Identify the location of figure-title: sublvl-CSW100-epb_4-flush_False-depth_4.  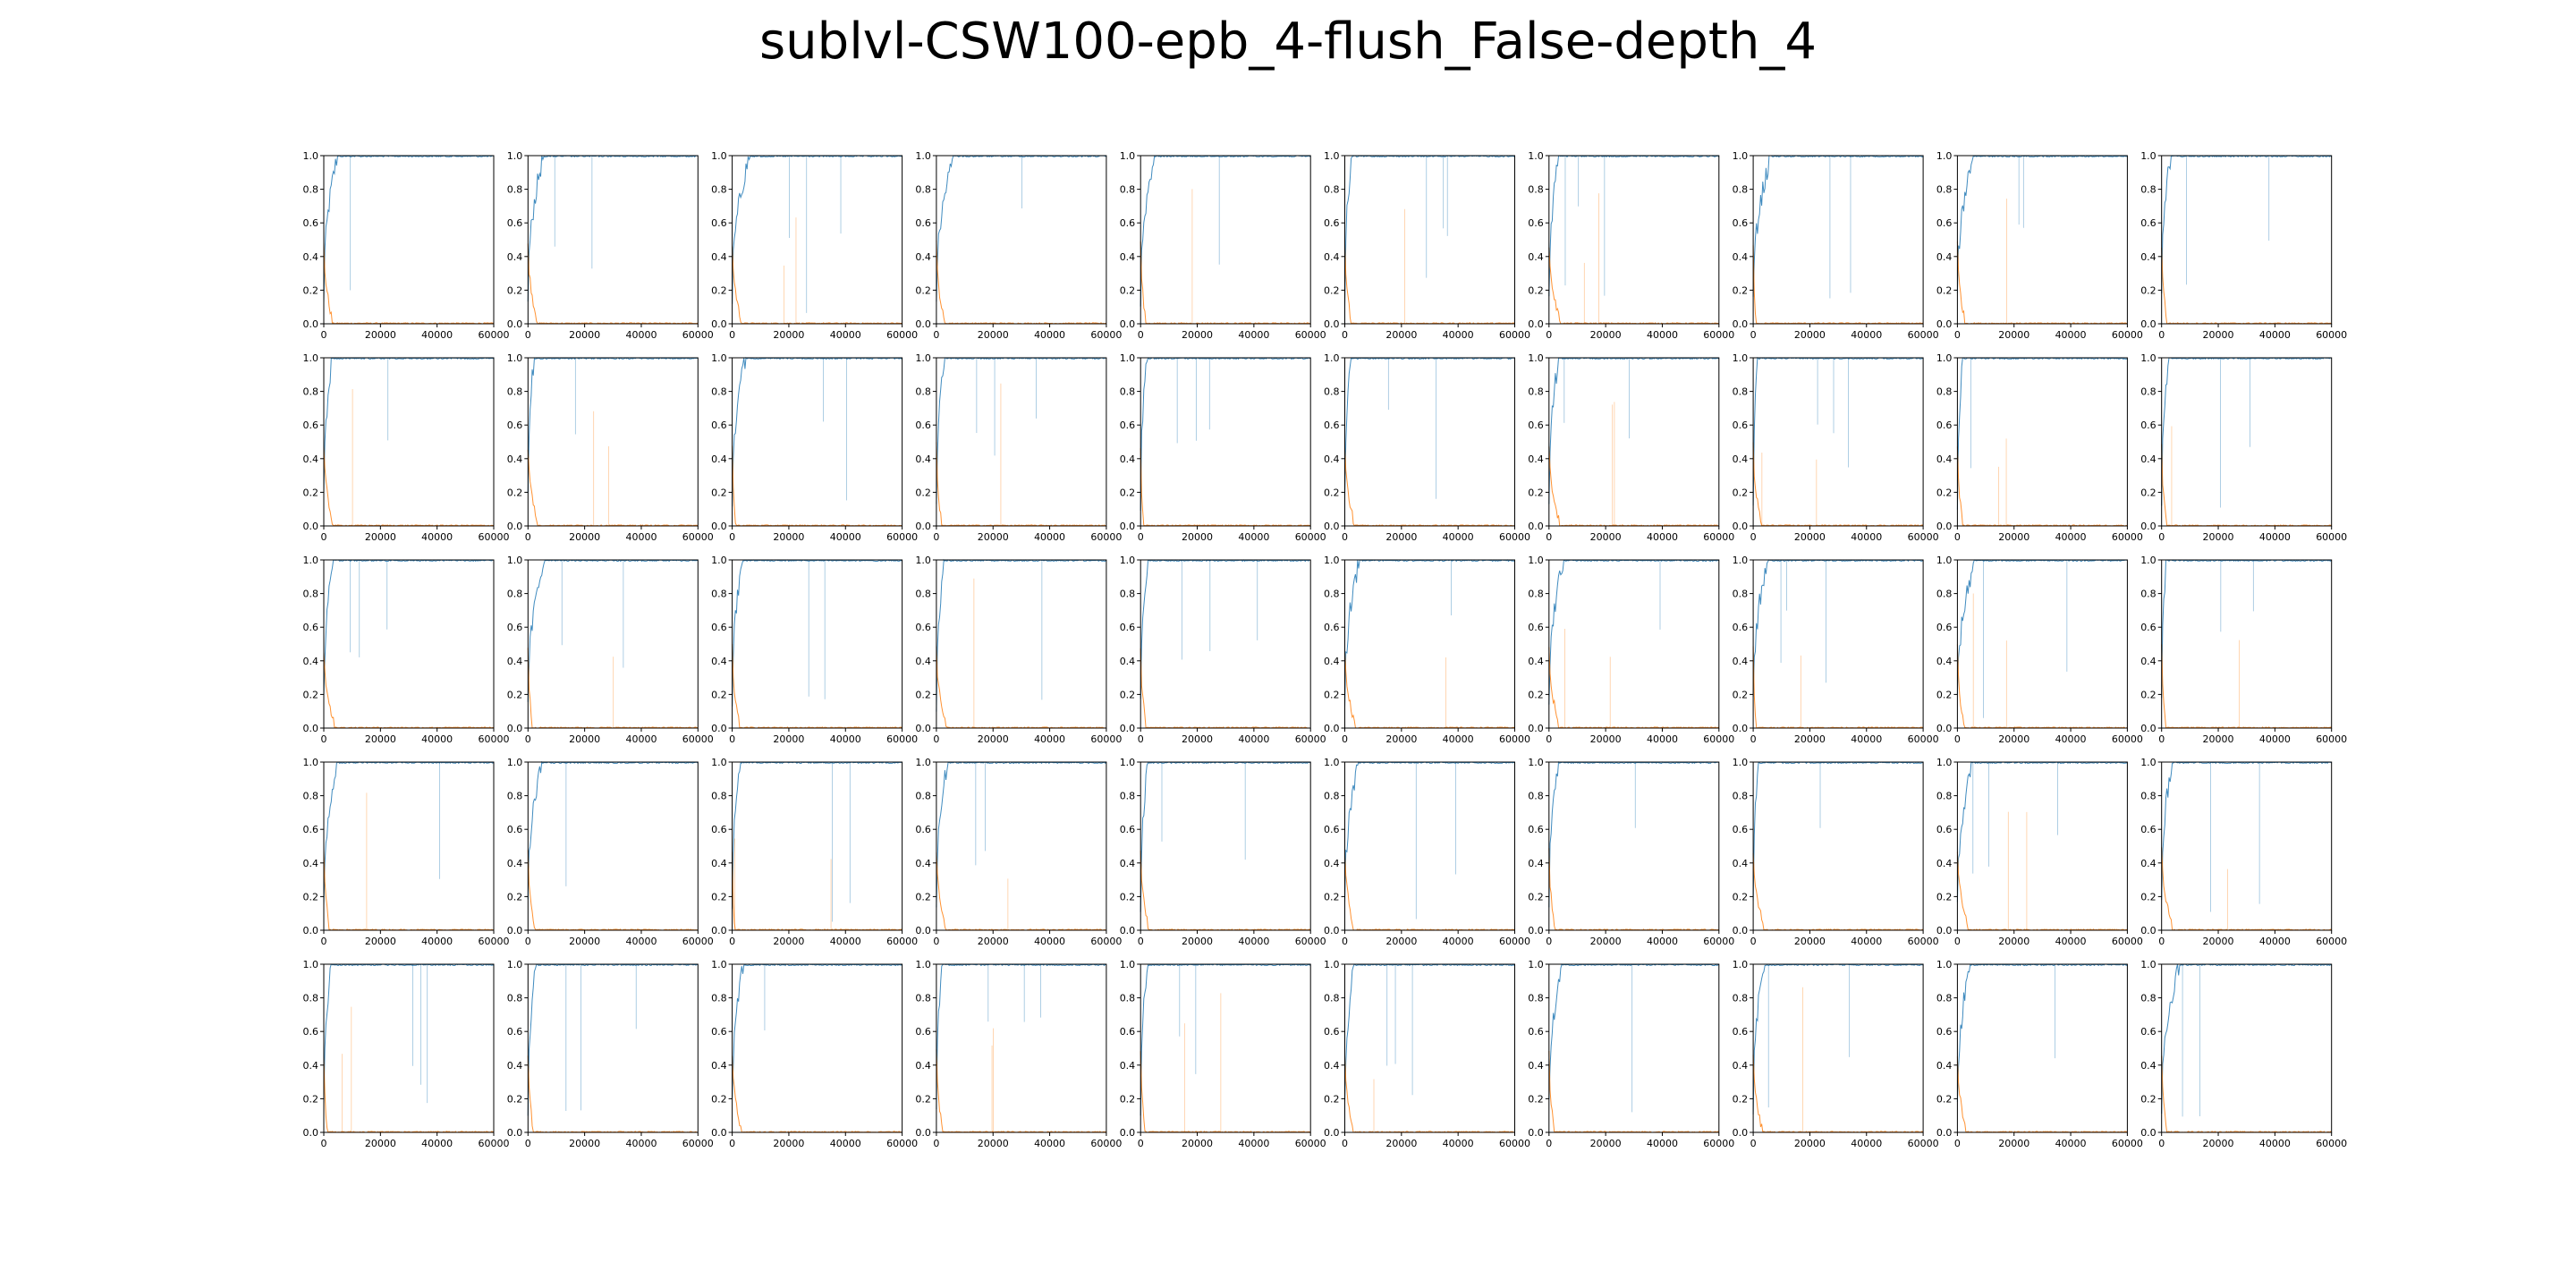
(1287, 42).